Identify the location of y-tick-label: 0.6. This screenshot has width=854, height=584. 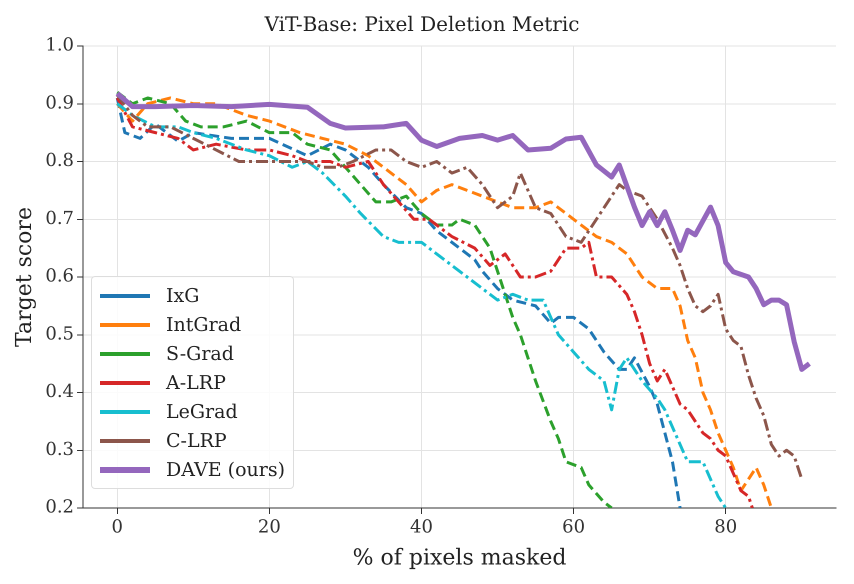
(59, 276).